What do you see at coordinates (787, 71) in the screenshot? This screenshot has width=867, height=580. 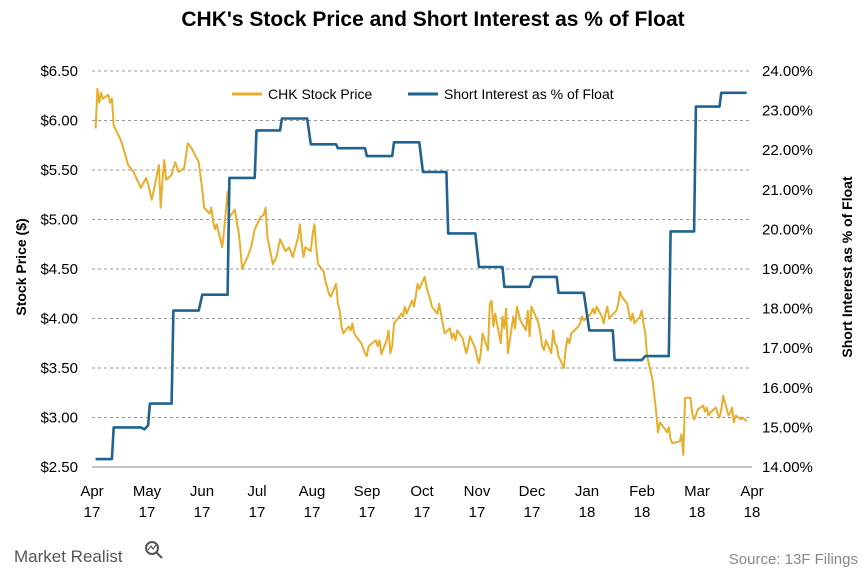 I see `y-tick-label-right: 24.00%` at bounding box center [787, 71].